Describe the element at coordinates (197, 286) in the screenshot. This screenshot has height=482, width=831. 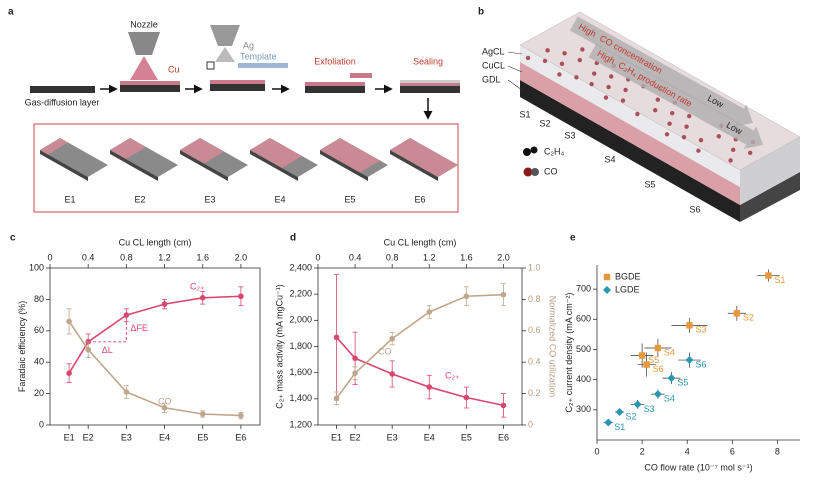
I see `series-label: C₂₊` at that location.